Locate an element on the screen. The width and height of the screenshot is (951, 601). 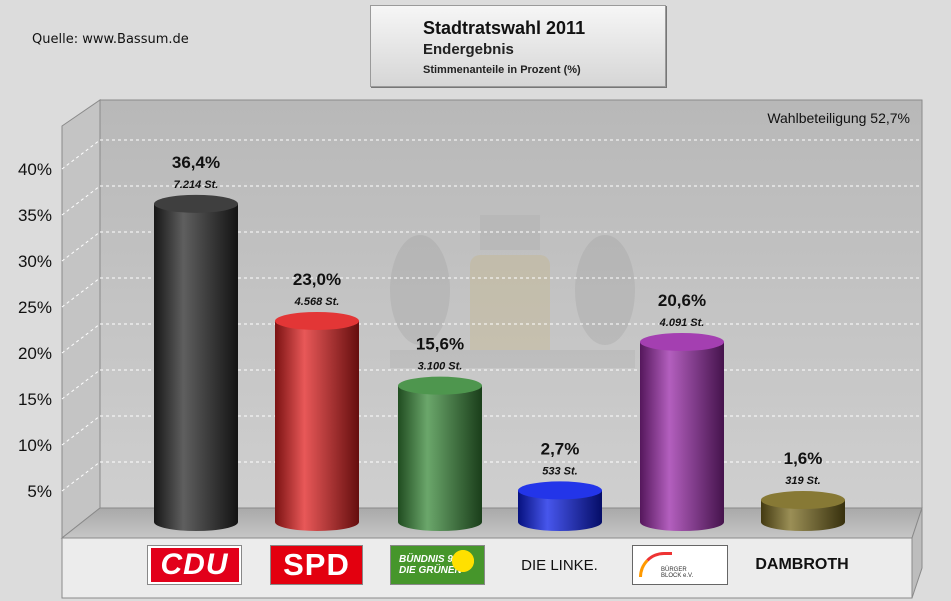
gruene-logo-line2: DIE GRÜNEN is located at coordinates (430, 570).